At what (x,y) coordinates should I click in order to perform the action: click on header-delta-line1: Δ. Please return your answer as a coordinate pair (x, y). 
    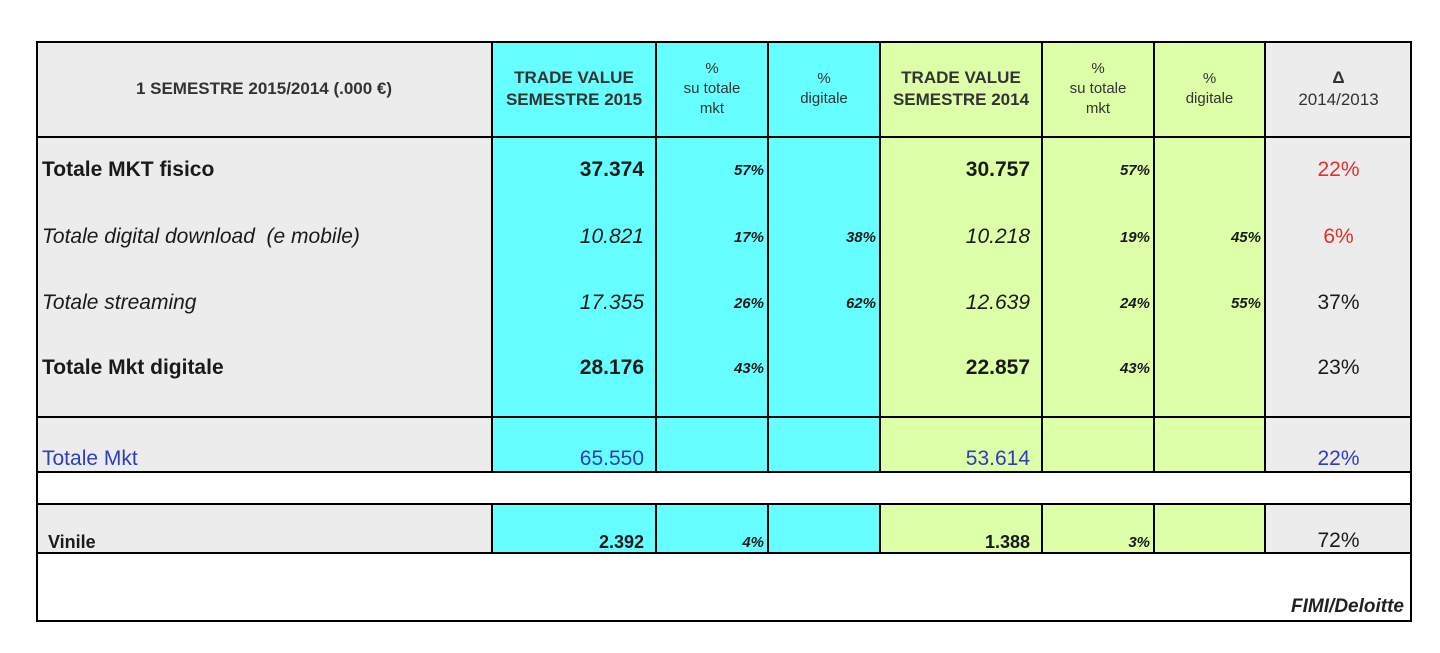
    Looking at the image, I should click on (1338, 77).